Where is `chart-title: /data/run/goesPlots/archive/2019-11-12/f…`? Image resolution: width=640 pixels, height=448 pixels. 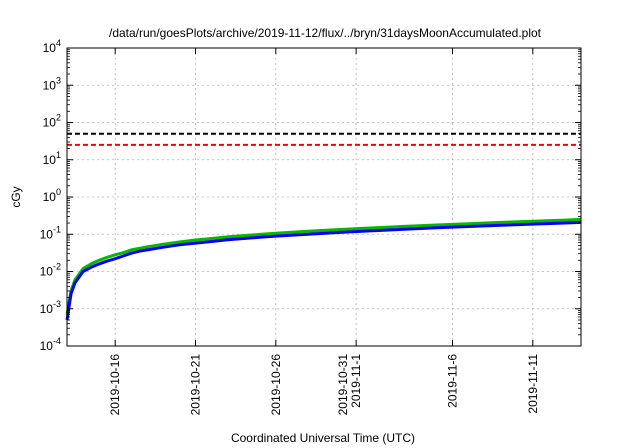
chart-title: /data/run/goesPlots/archive/2019-11-12/f… is located at coordinates (325, 33).